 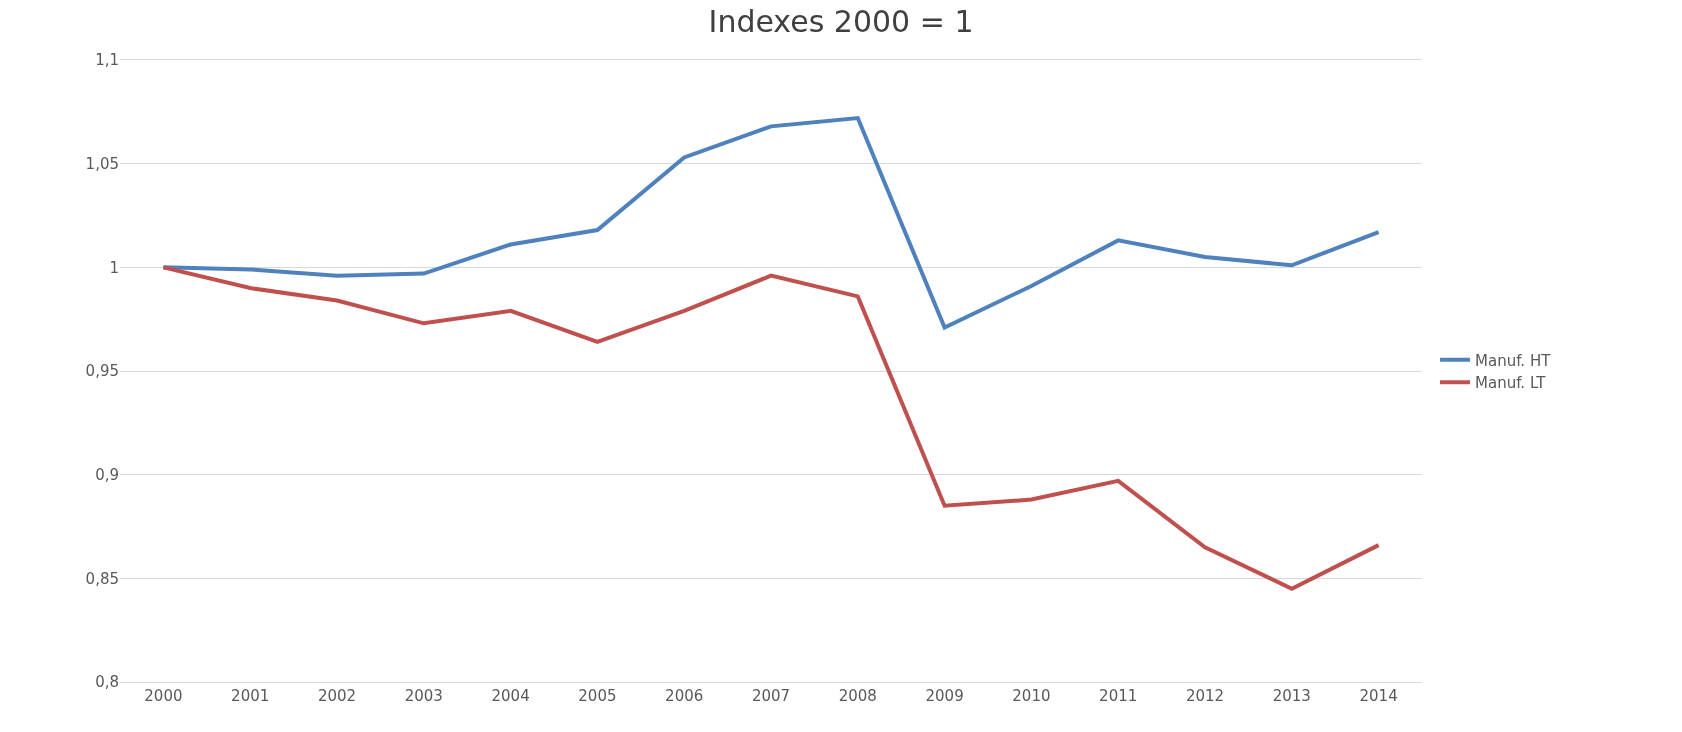 What do you see at coordinates (1291, 696) in the screenshot?
I see `x-tick-label: 2013` at bounding box center [1291, 696].